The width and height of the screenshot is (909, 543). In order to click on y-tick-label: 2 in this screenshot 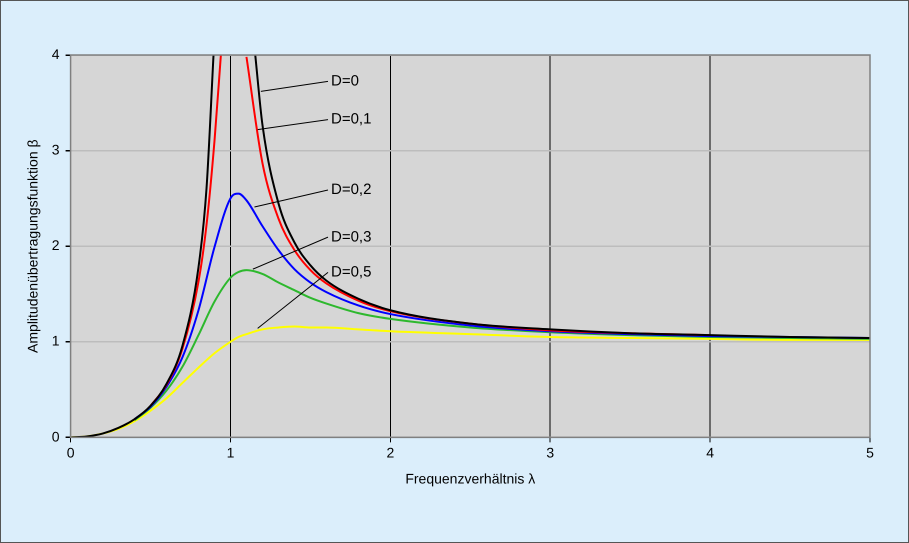, I will do `click(56, 245)`.